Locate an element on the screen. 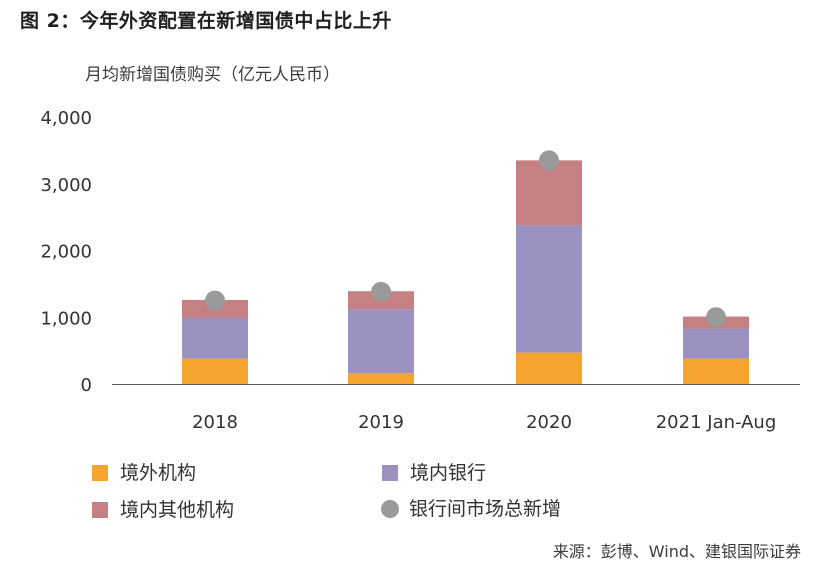 Image resolution: width=833 pixels, height=569 pixels. y-tick-label: 3,000 is located at coordinates (66, 185).